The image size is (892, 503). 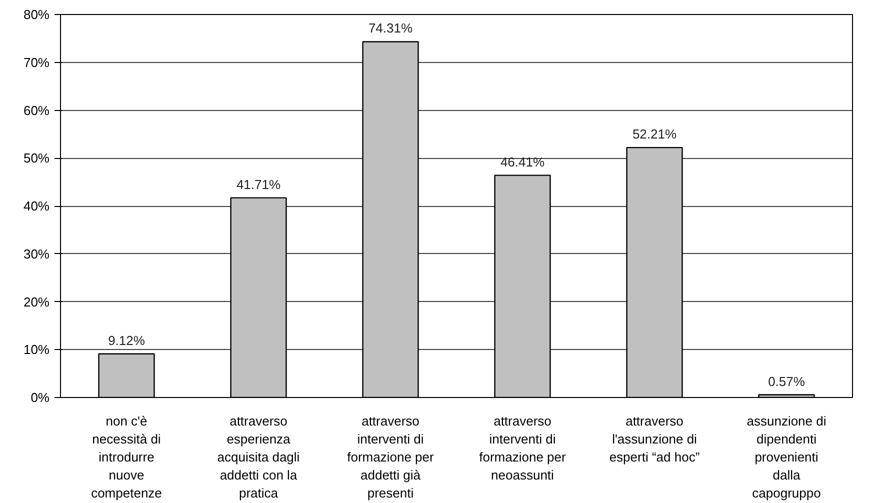 I want to click on data-label: 41.71%, so click(x=258, y=184).